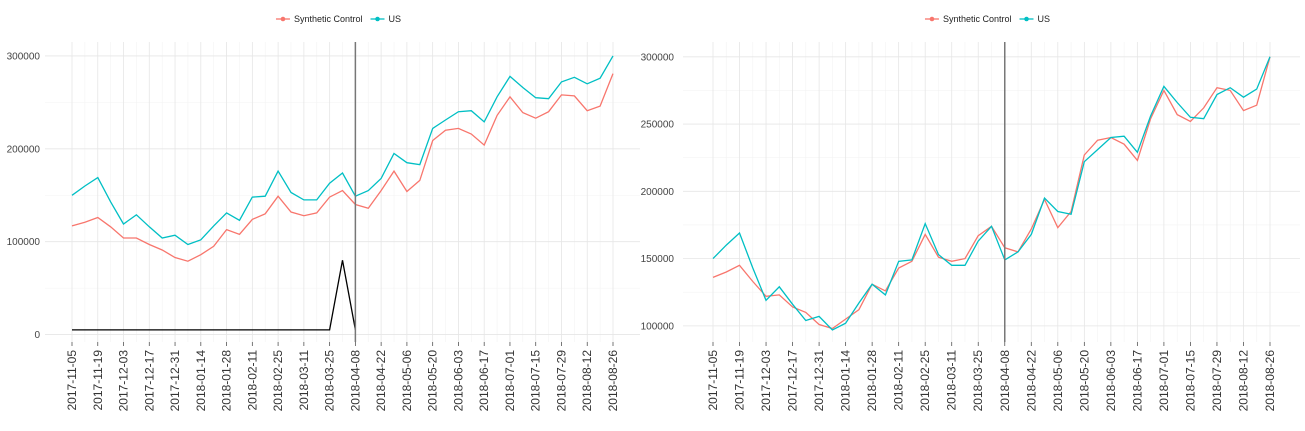  Describe the element at coordinates (37, 335) in the screenshot. I see `y-tick-label: 0` at that location.